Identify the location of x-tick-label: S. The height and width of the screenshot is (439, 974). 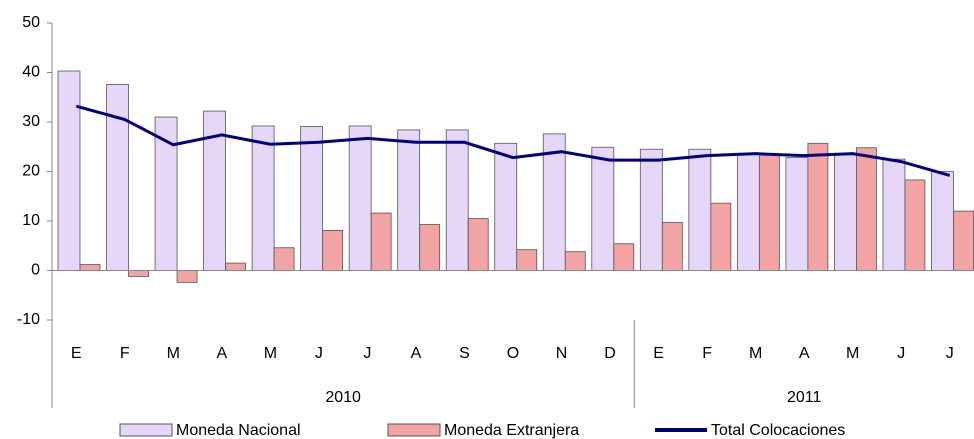
(464, 353).